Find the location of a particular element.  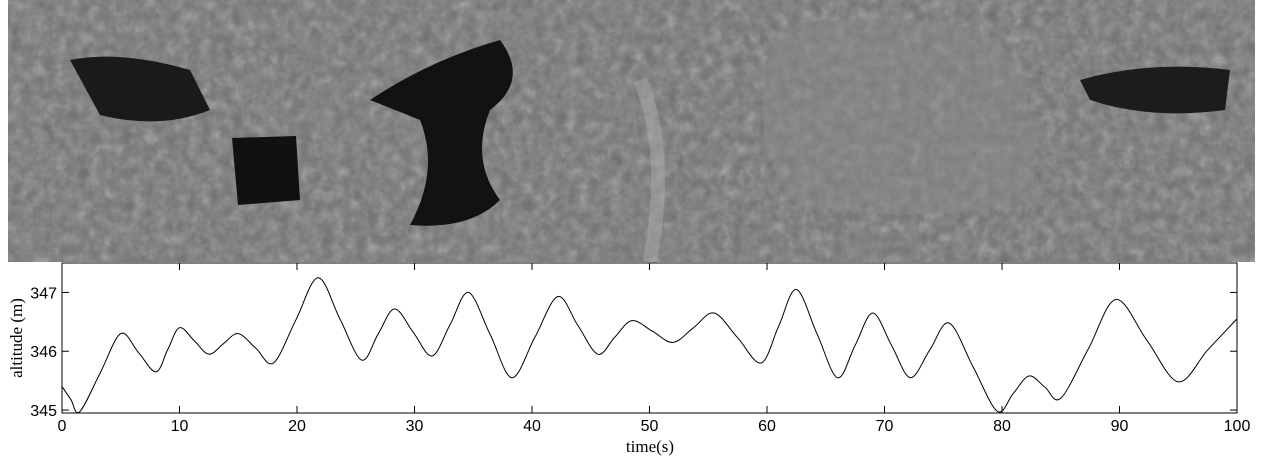

y-tick-label: 346 is located at coordinates (43, 352).